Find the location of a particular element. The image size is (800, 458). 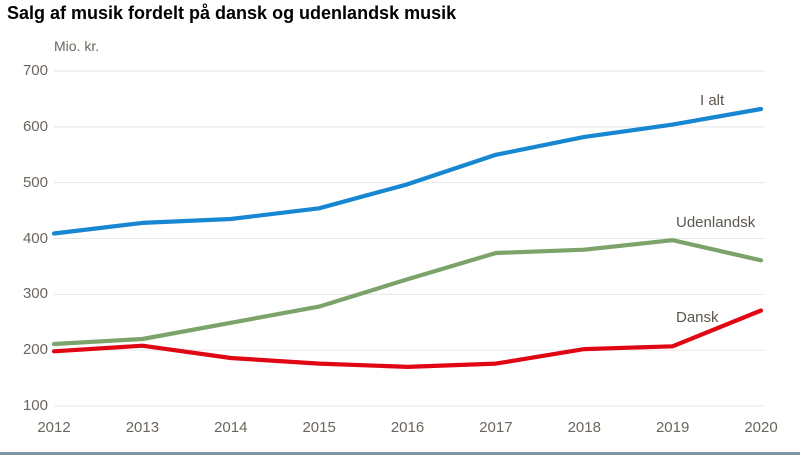

y-tick-label-700: 700 is located at coordinates (35, 70).